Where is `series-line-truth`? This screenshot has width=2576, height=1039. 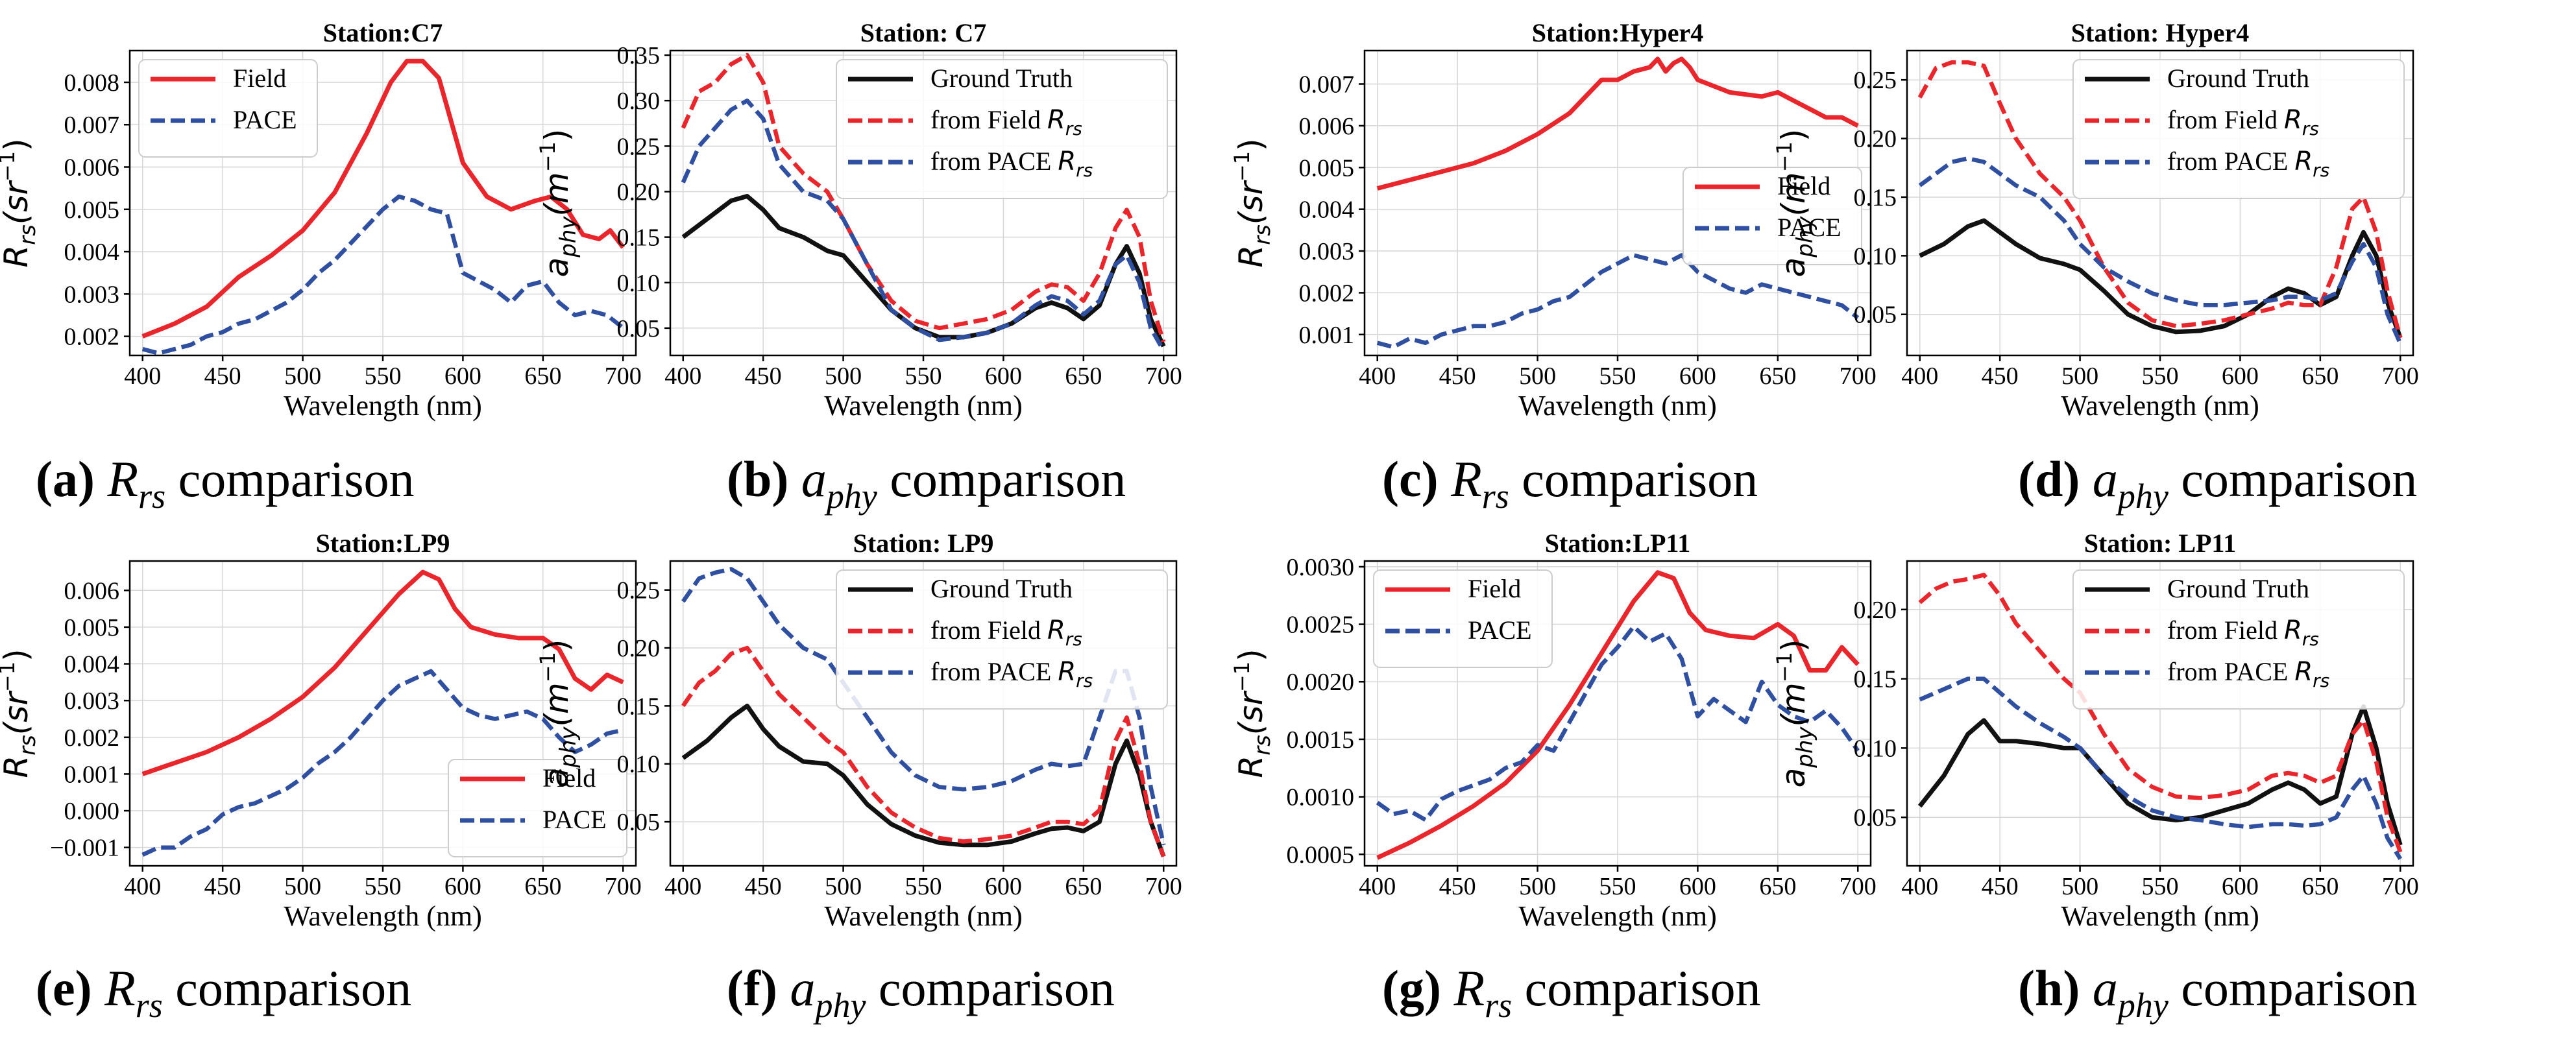 series-line-truth is located at coordinates (923, 780).